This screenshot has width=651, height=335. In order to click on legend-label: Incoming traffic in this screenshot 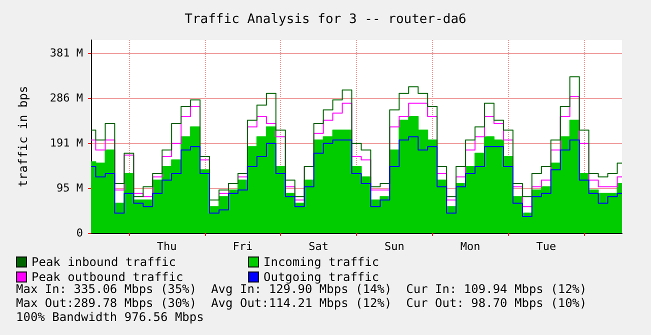, I will do `click(322, 262)`.